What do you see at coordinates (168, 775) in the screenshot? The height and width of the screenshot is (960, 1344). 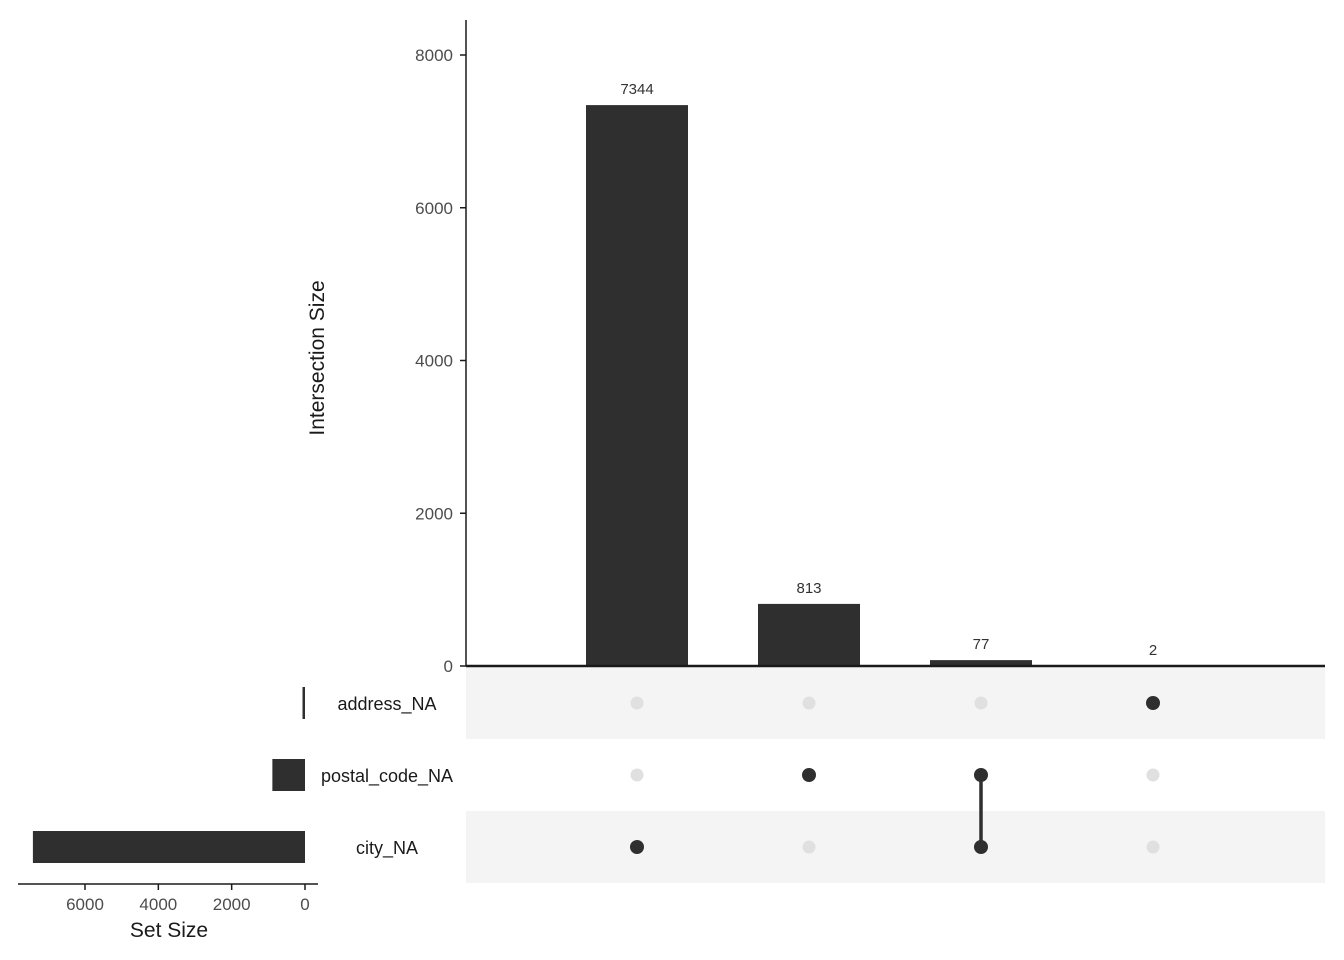 I see `set-size-bars` at bounding box center [168, 775].